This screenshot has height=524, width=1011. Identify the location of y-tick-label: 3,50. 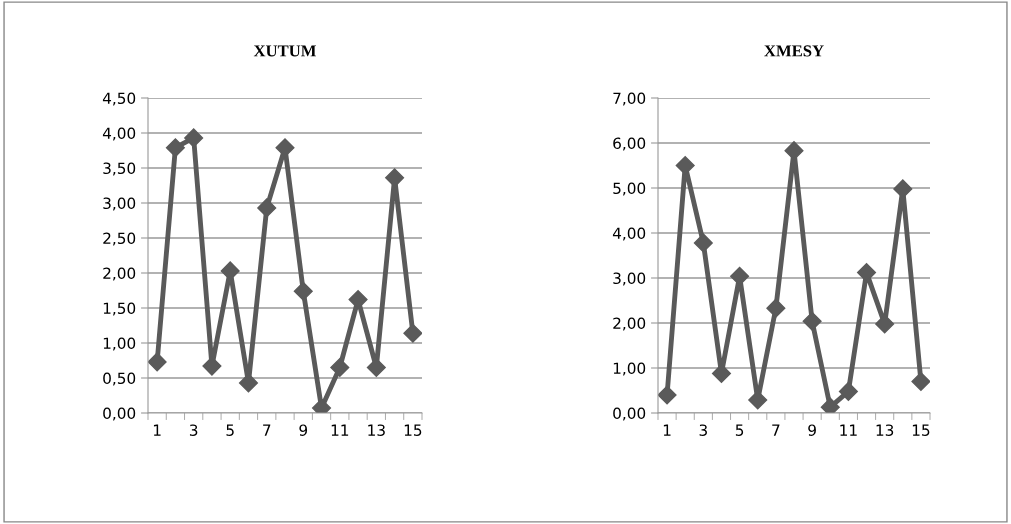
(119, 169).